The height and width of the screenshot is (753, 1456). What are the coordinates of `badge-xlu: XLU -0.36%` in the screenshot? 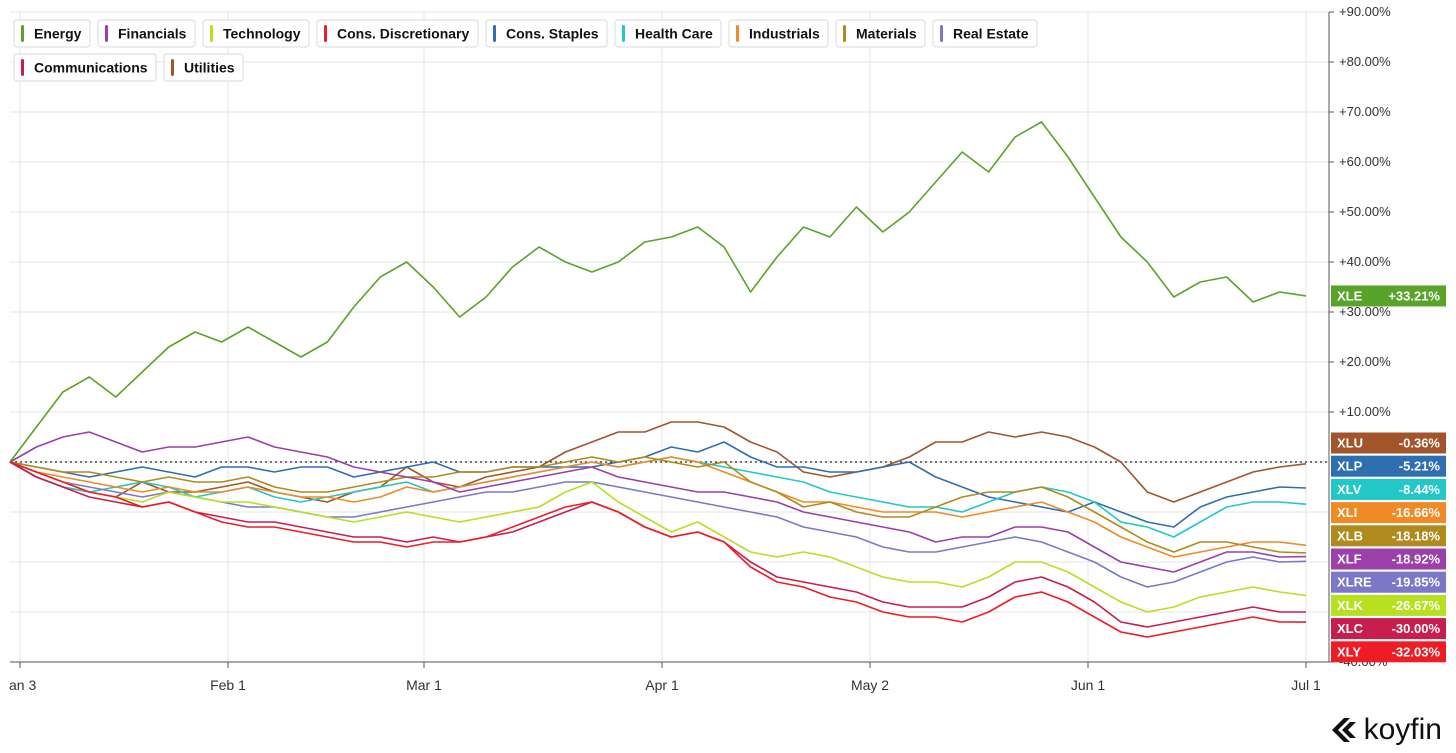 It's located at (1388, 443).